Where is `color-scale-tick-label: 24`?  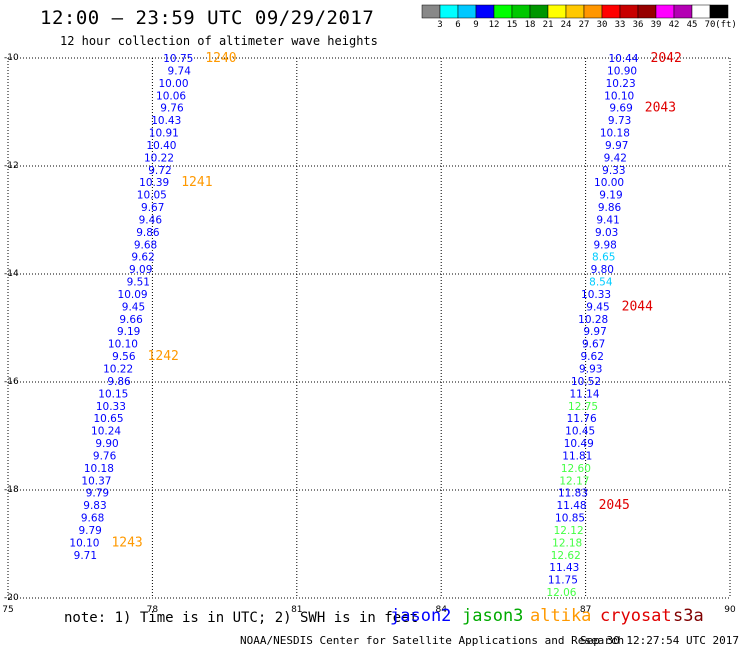 color-scale-tick-label: 24 is located at coordinates (566, 25).